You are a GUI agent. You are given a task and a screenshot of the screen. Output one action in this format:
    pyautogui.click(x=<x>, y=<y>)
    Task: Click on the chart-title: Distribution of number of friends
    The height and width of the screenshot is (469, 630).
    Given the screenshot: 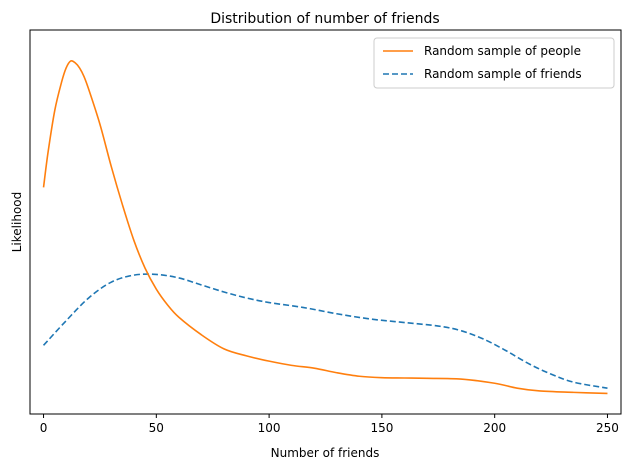 What is the action you would take?
    pyautogui.click(x=324, y=19)
    